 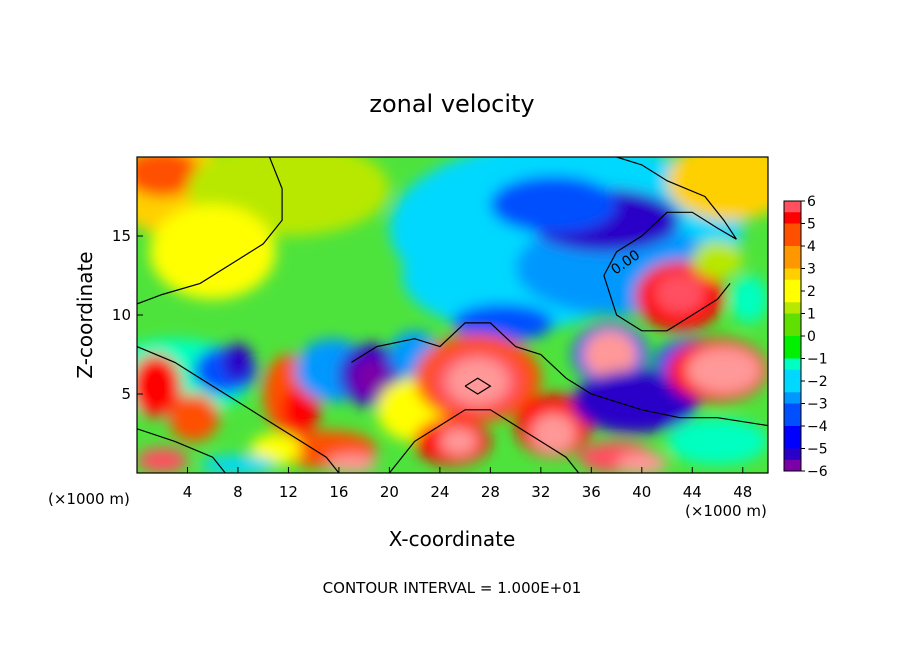 What do you see at coordinates (811, 202) in the screenshot?
I see `colorbar-label: 6` at bounding box center [811, 202].